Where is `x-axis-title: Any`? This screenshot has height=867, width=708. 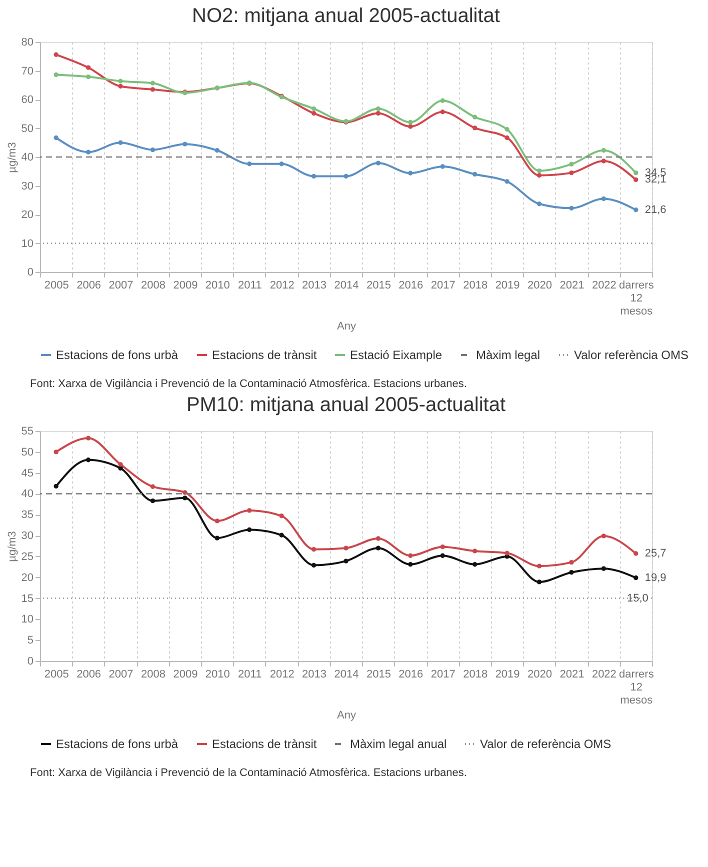 x-axis-title: Any is located at coordinates (346, 716).